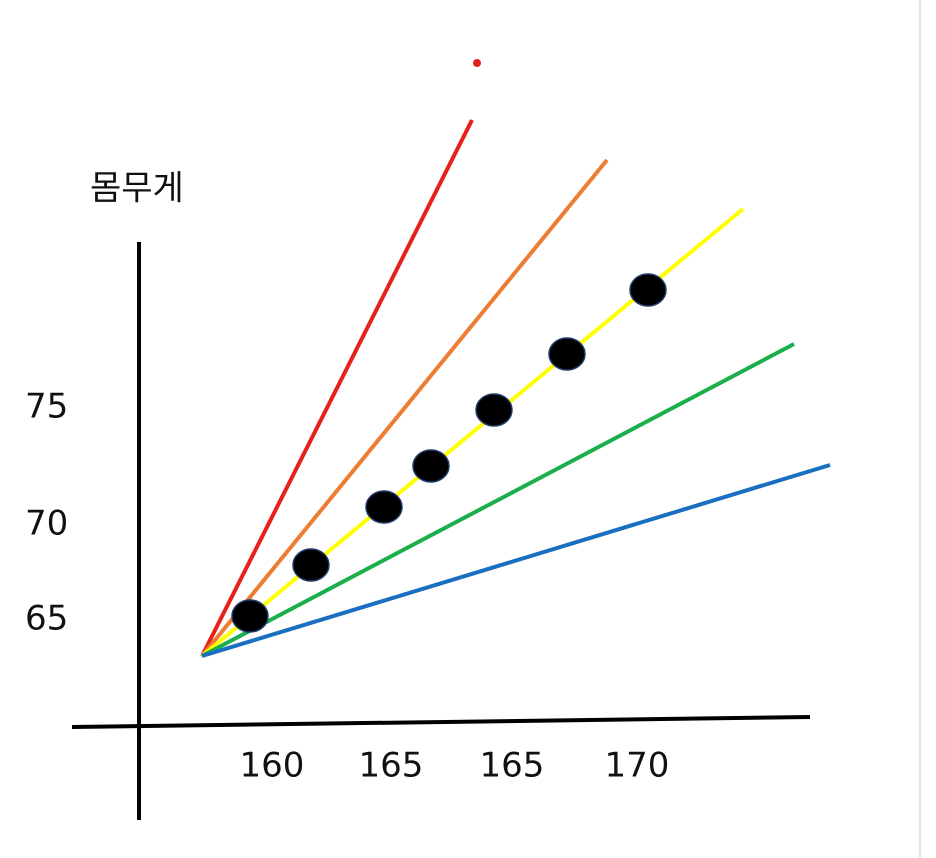 This screenshot has height=858, width=936. I want to click on y-tick-label: 70, so click(46, 524).